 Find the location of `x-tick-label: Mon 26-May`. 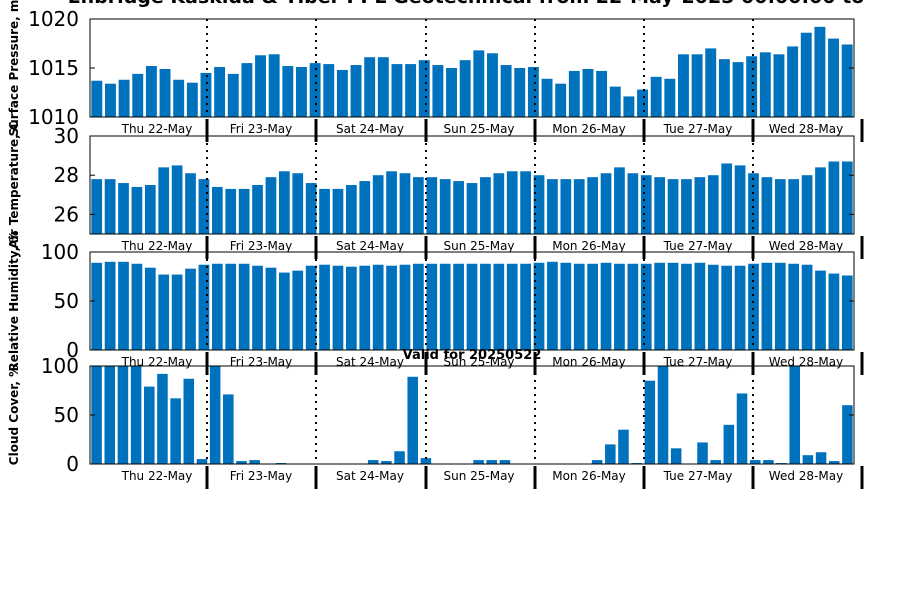

x-tick-label: Mon 26-May is located at coordinates (589, 476).